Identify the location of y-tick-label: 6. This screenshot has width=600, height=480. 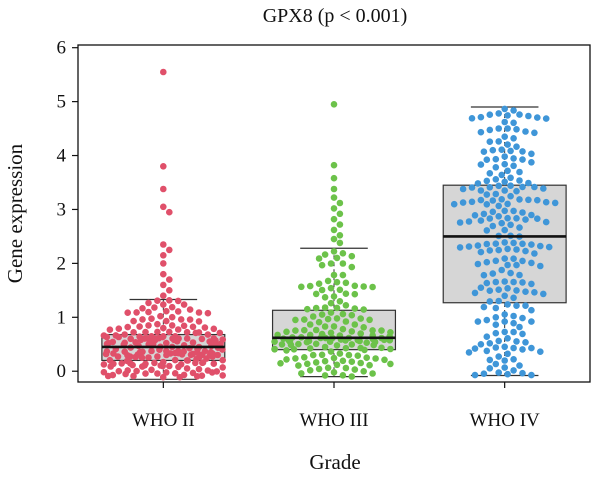
(62, 48).